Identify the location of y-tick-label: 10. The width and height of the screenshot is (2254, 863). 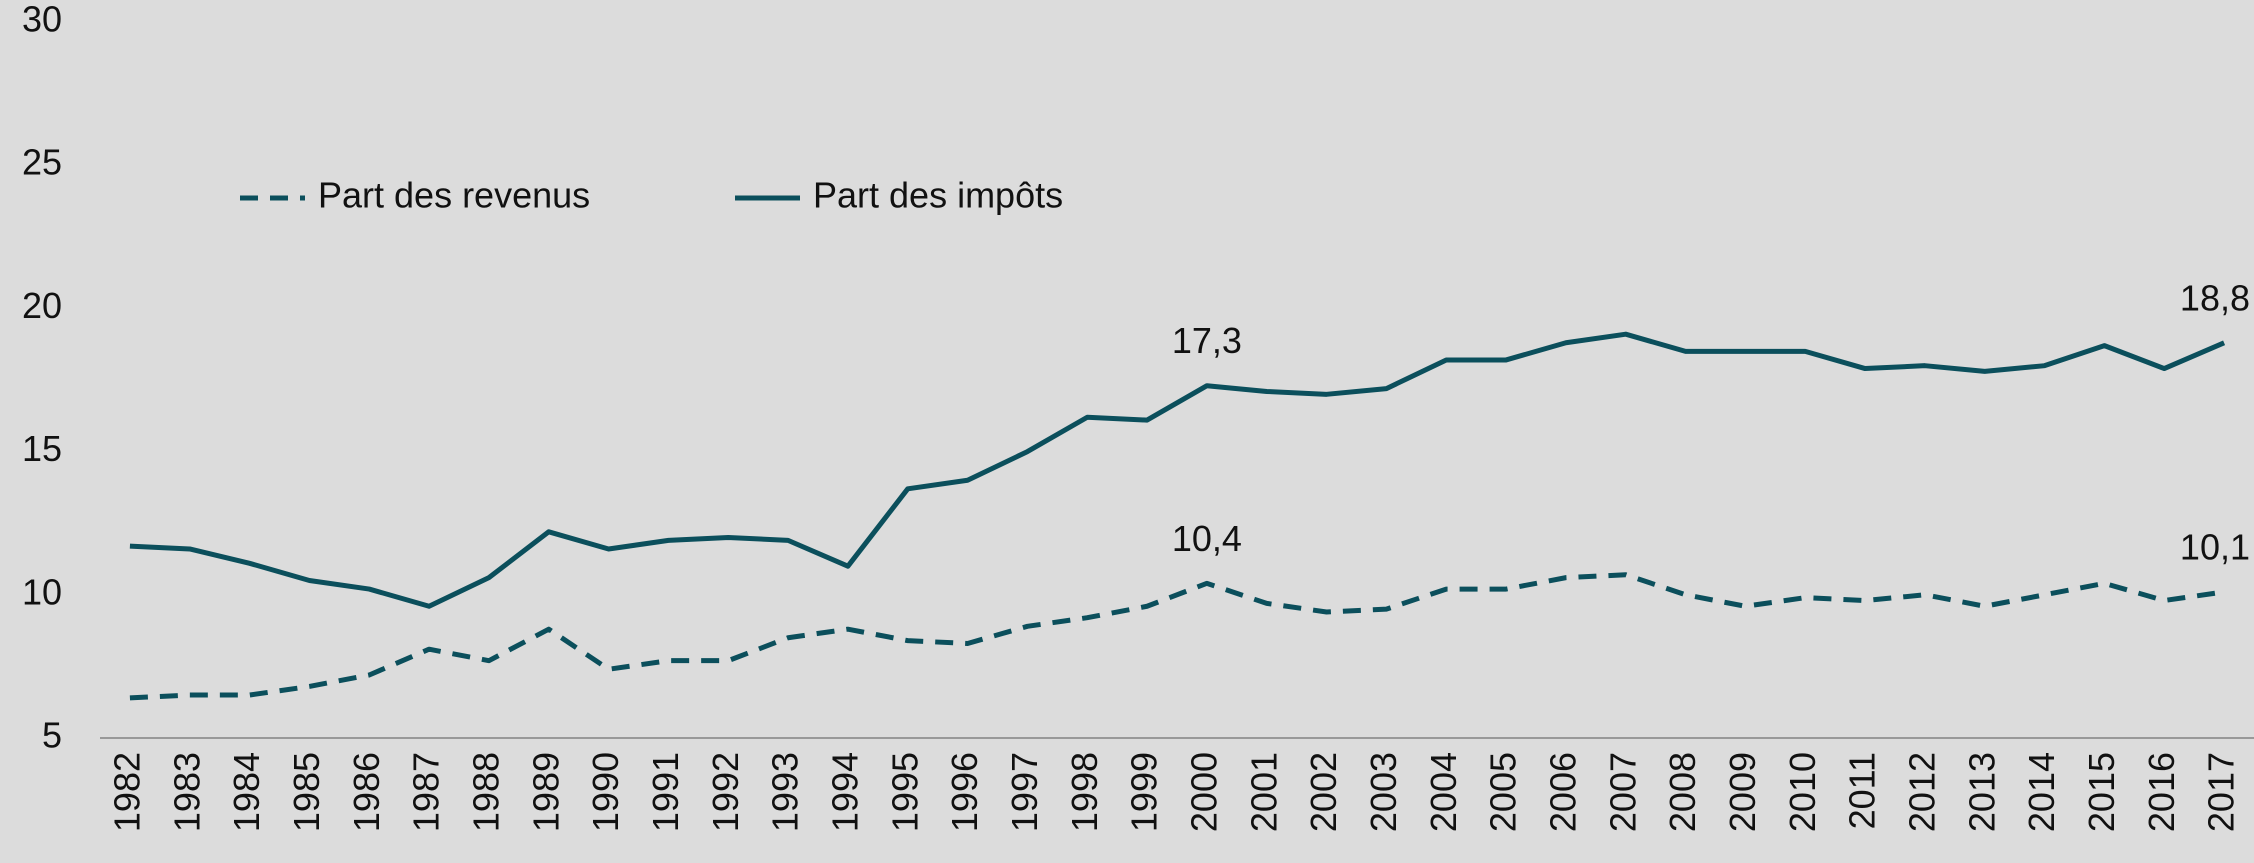
(42, 591).